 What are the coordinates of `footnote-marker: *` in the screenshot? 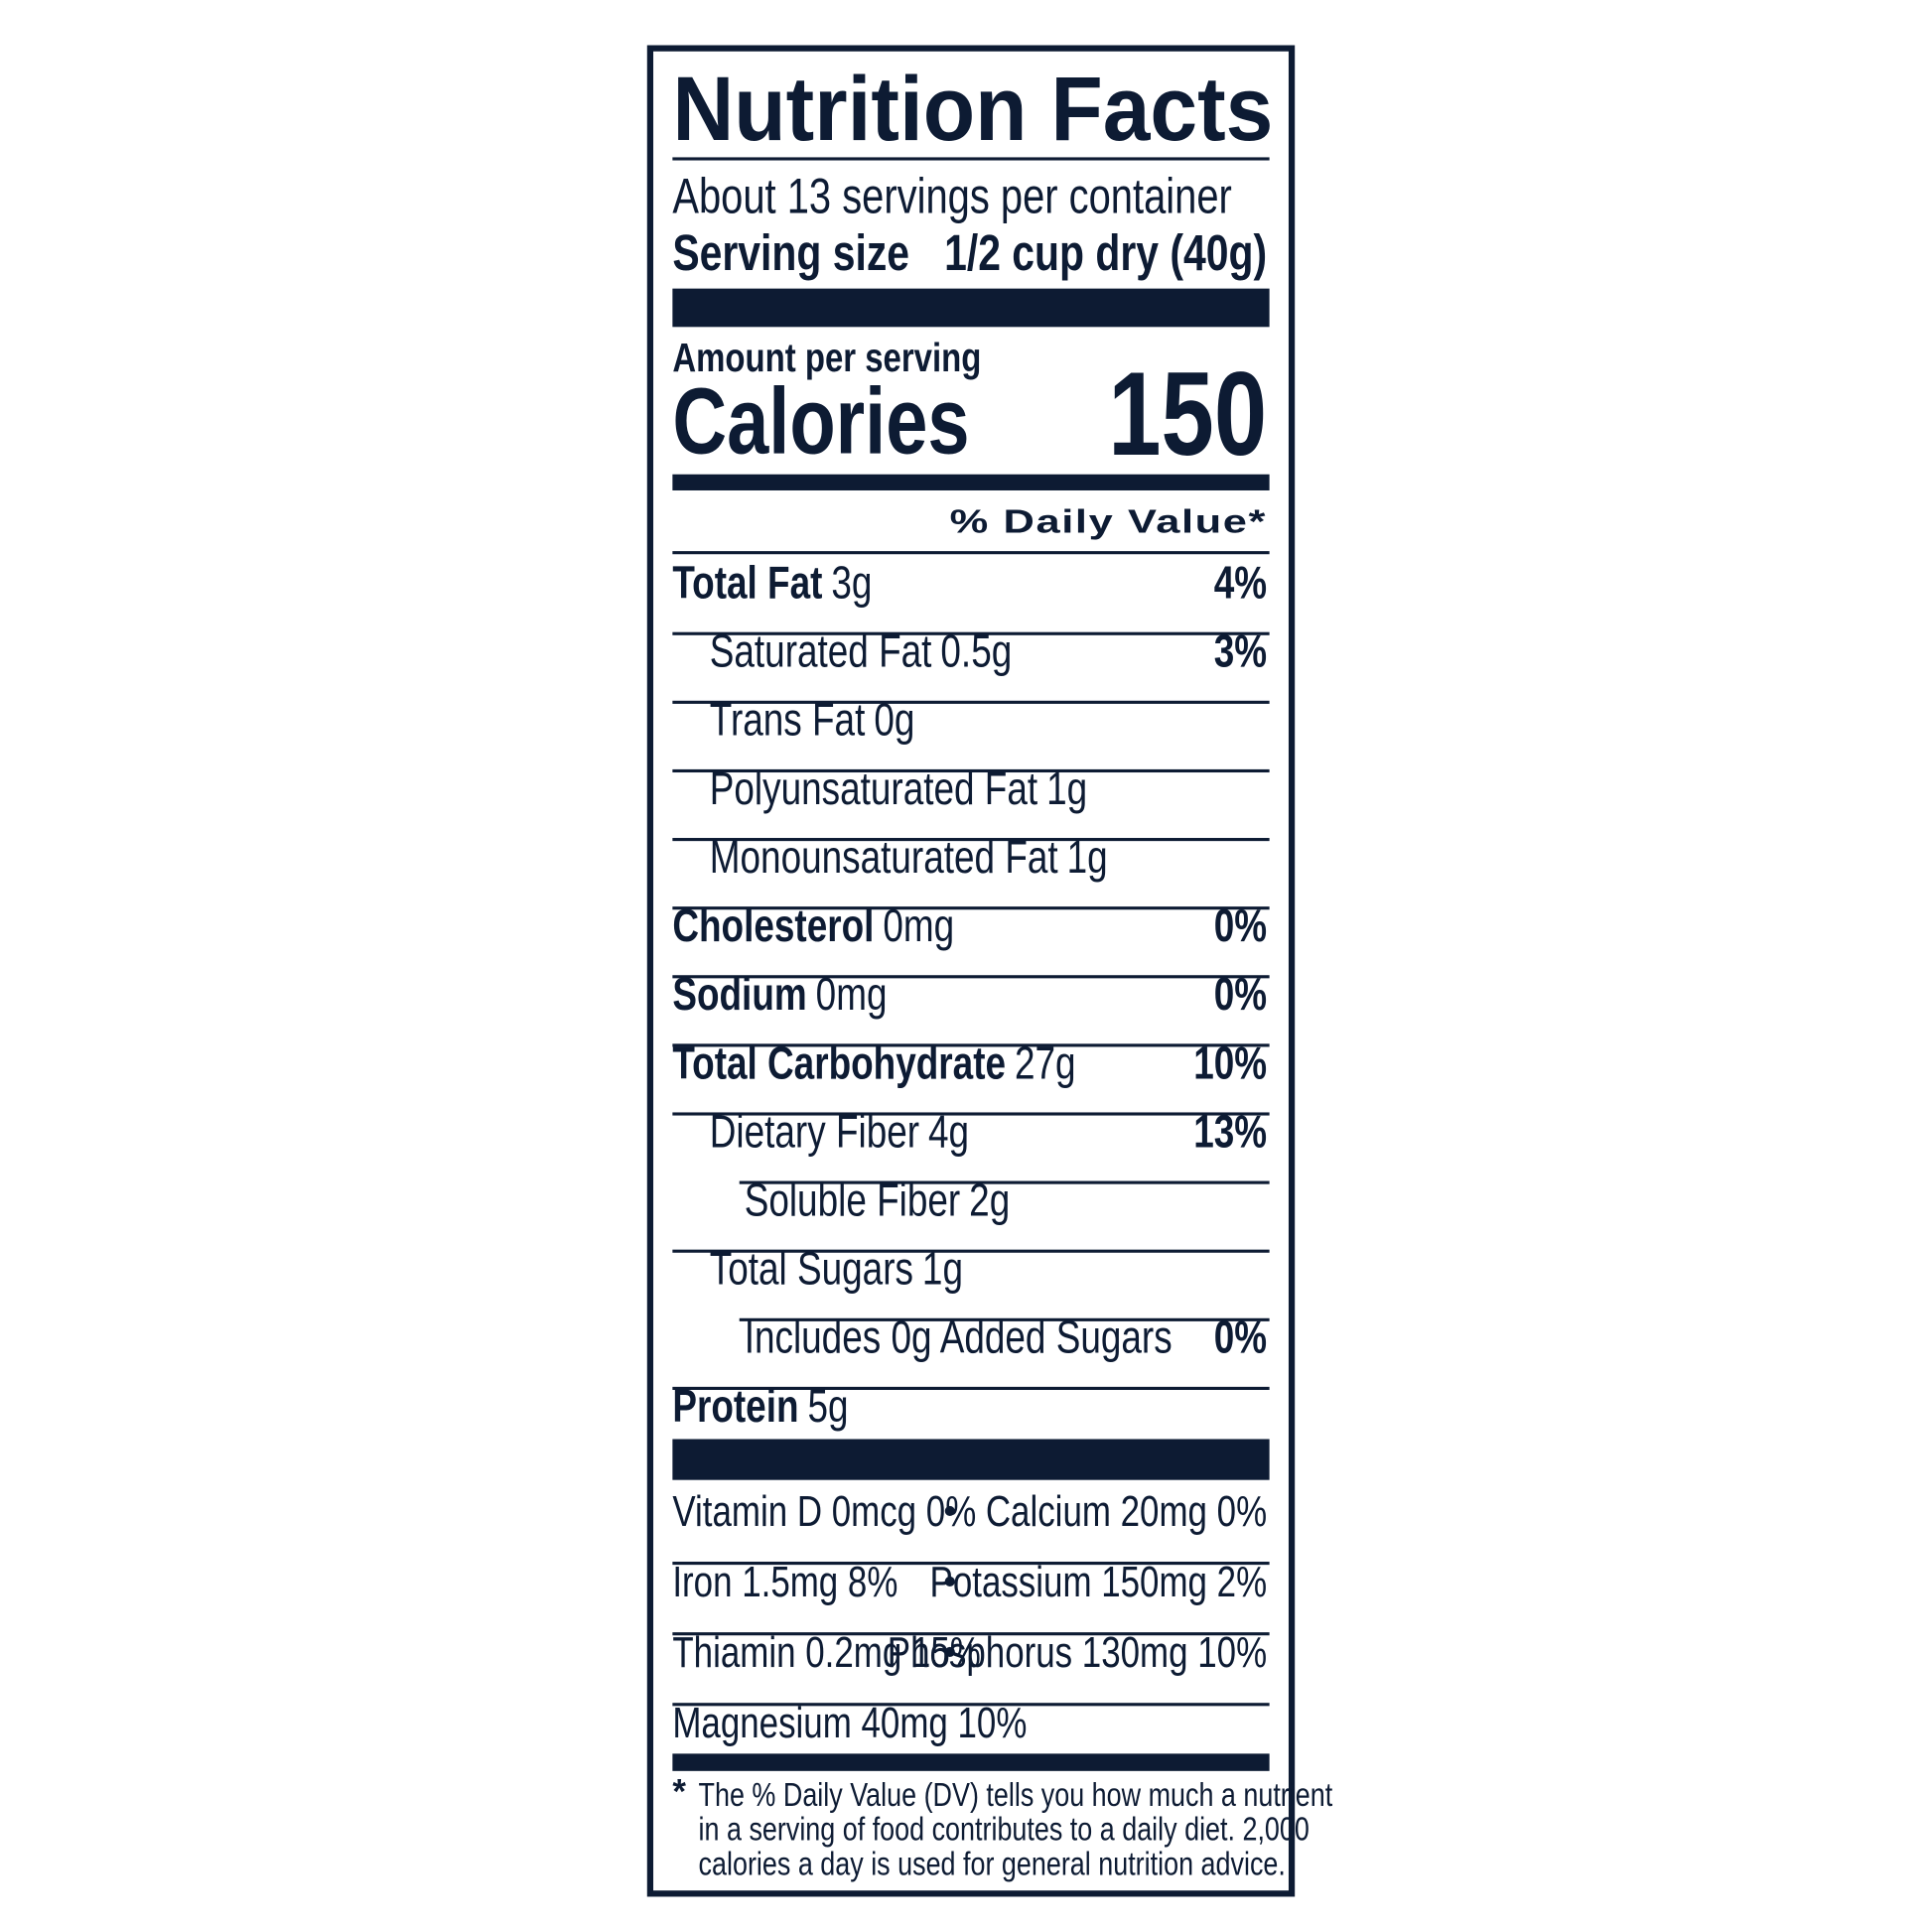 It's located at (679, 1791).